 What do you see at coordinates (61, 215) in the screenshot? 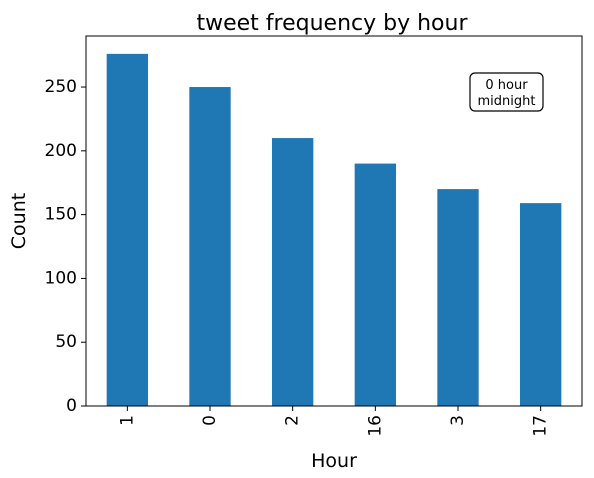
I see `y-tick-label: 150` at bounding box center [61, 215].